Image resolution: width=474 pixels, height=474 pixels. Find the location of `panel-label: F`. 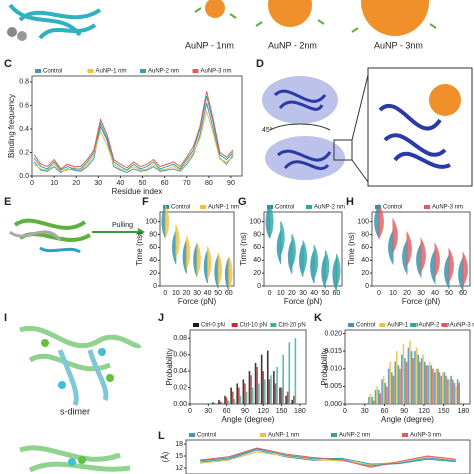

panel-label: F is located at coordinates (145, 202).